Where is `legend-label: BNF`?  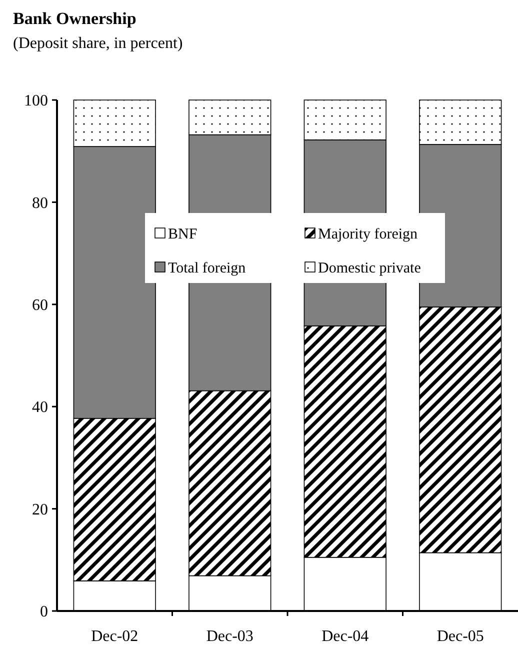
legend-label: BNF is located at coordinates (183, 234).